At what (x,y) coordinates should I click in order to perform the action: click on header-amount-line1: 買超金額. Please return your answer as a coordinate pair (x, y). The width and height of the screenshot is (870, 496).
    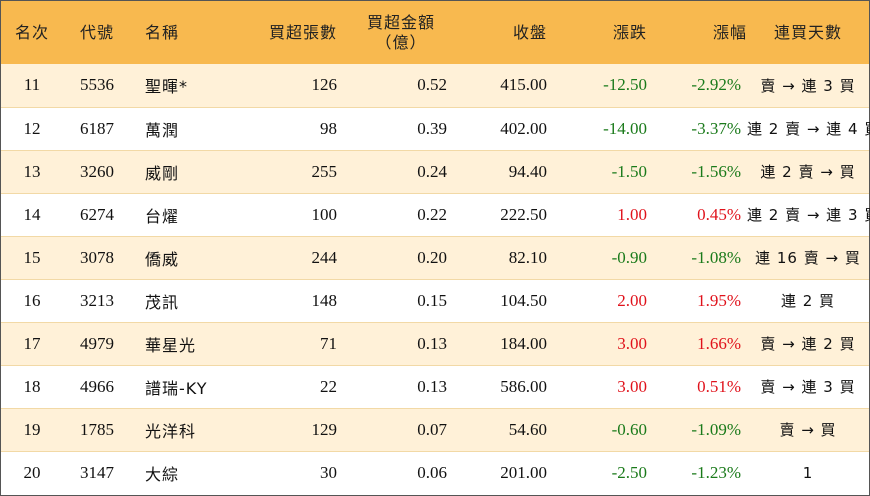
    Looking at the image, I should click on (400, 22).